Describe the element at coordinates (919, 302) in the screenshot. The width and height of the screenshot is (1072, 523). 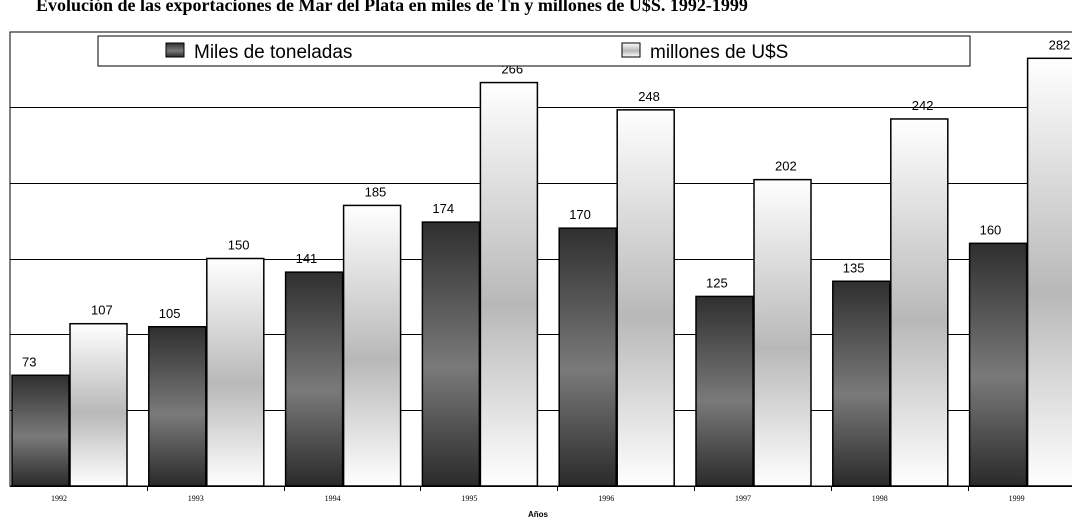
I see `bar-usd-1998` at that location.